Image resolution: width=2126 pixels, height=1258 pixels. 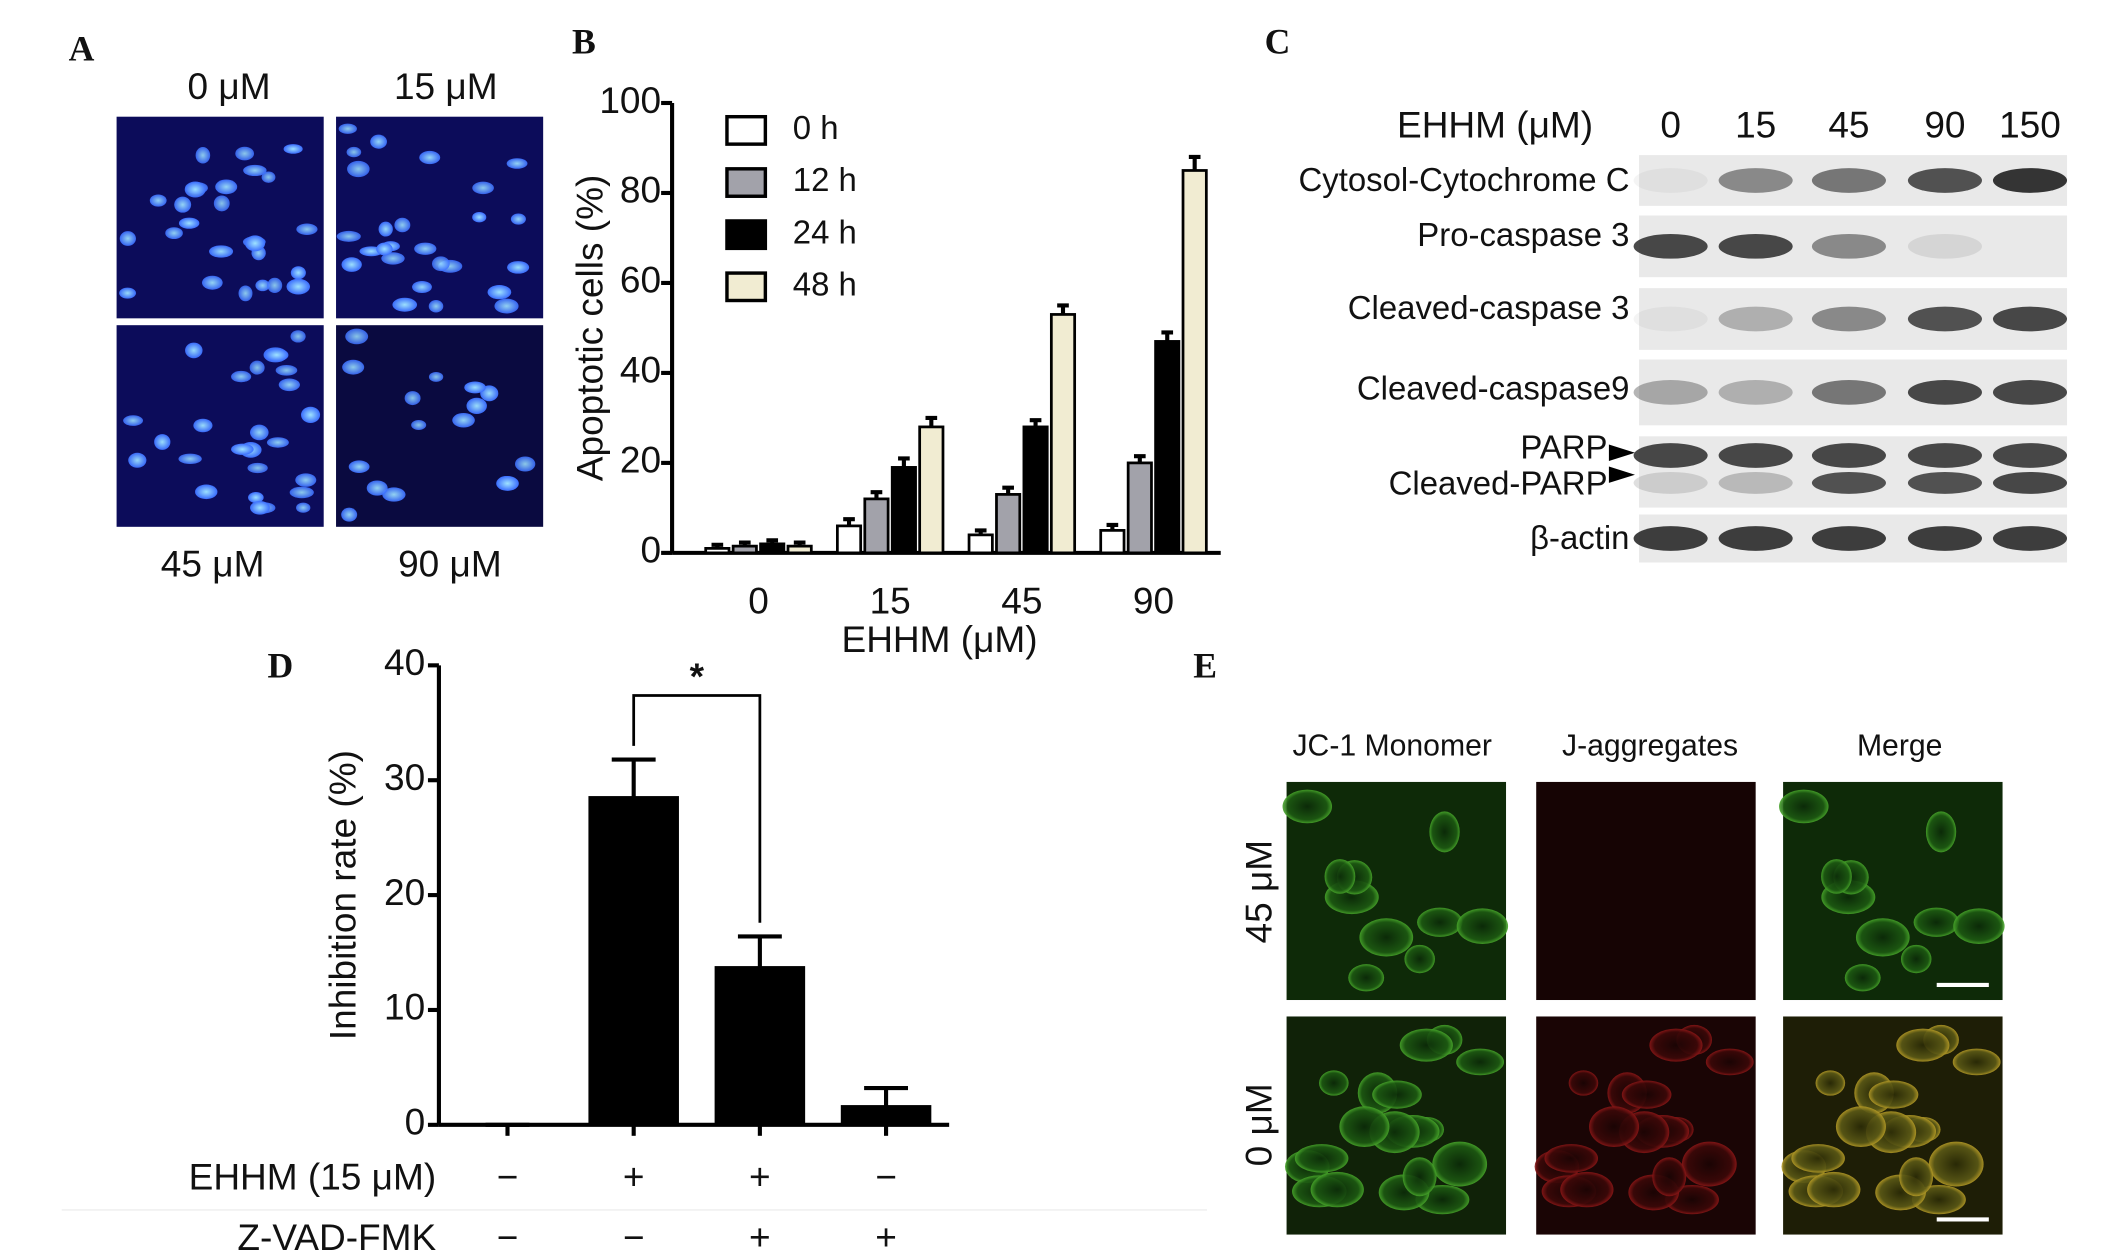 I want to click on blot-row-label: Cleaved-PARP, so click(x=1498, y=482).